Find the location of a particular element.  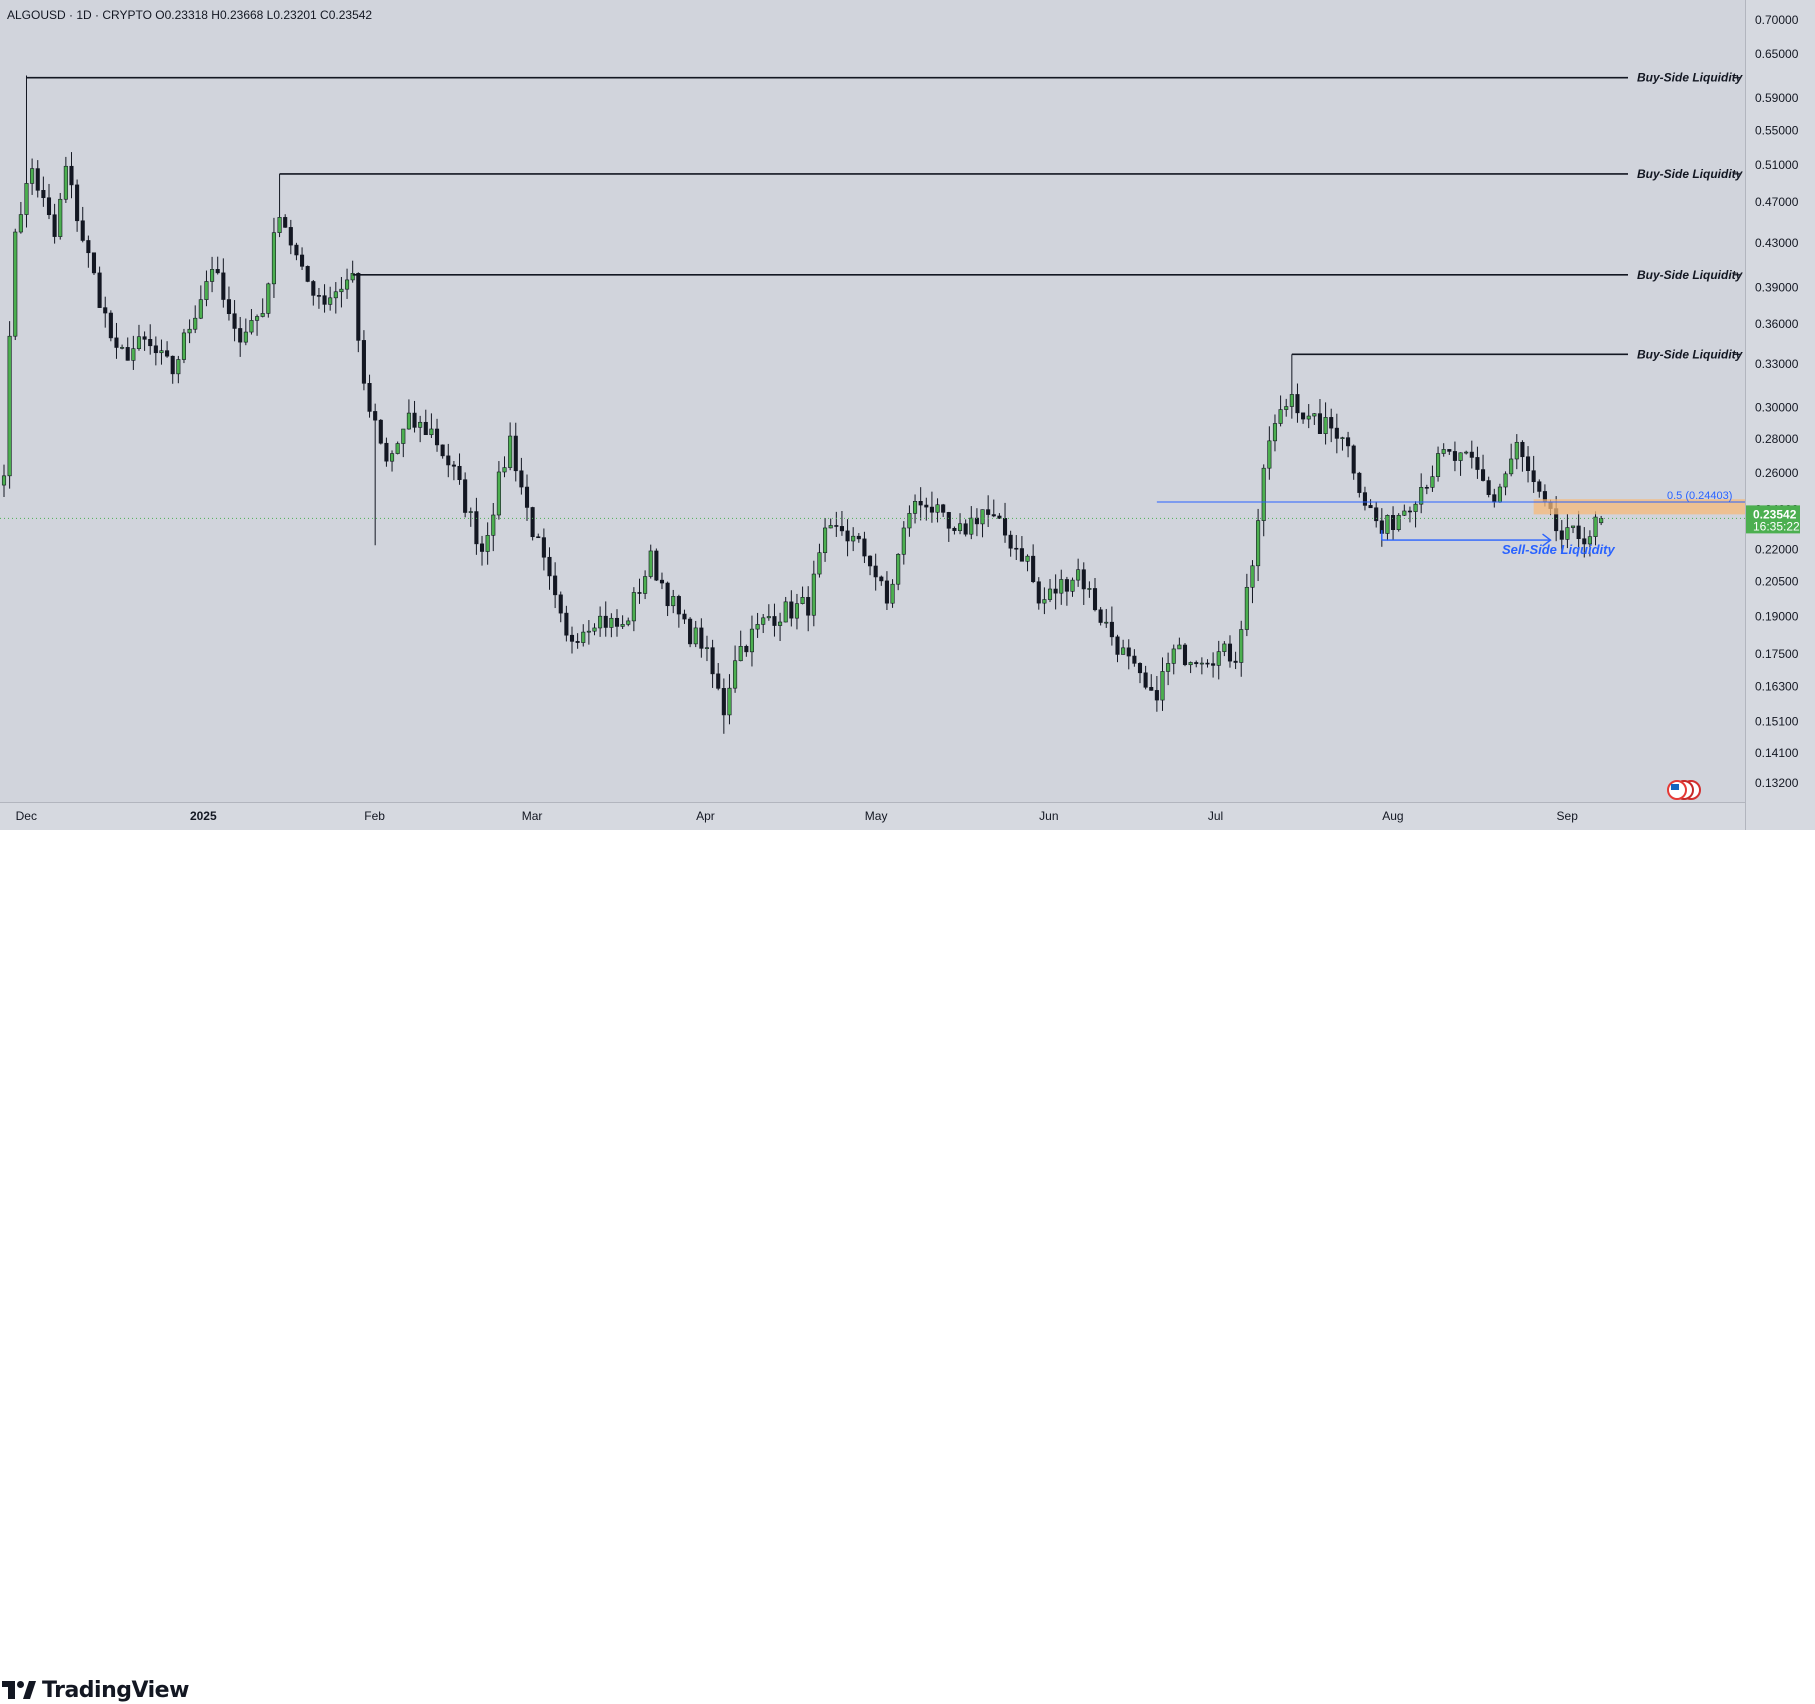

imbalance-zone is located at coordinates (1639, 507).